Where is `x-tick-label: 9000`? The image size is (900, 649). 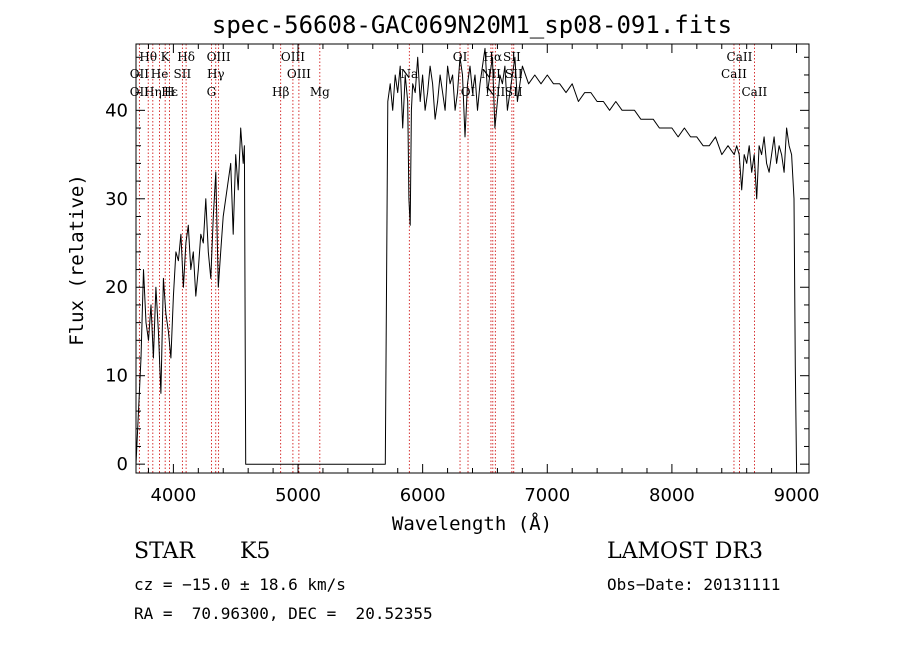
x-tick-label: 9000 is located at coordinates (797, 495).